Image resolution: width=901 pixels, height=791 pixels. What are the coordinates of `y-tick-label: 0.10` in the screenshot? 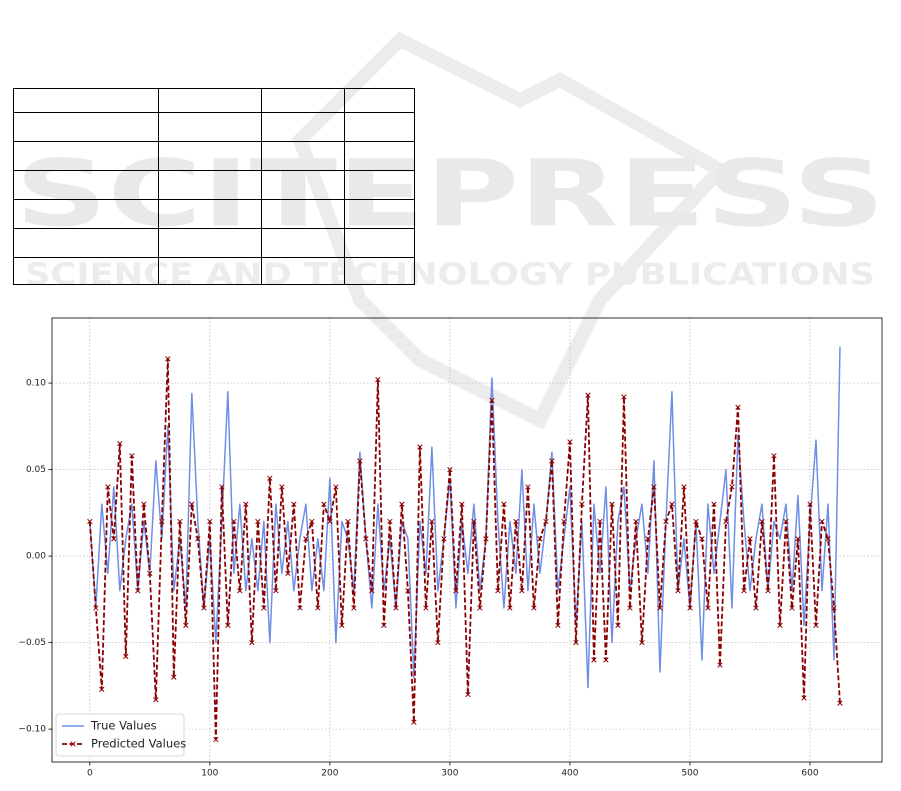 It's located at (36, 384).